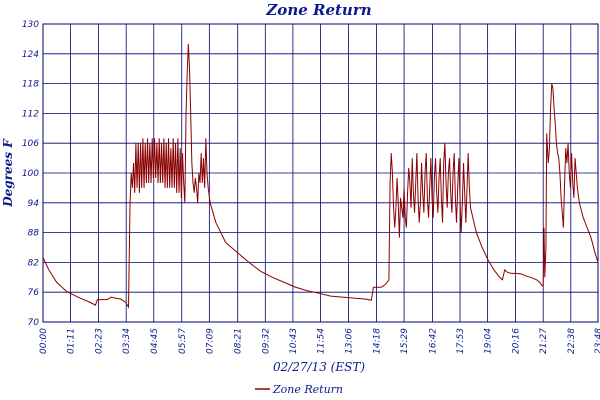  What do you see at coordinates (34, 204) in the screenshot?
I see `y-tick-label: 94` at bounding box center [34, 204].